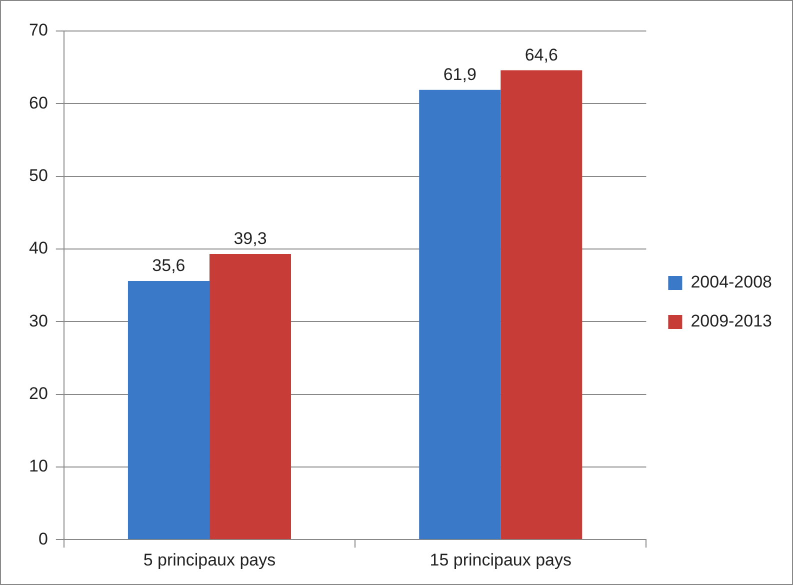 This screenshot has width=793, height=585. I want to click on data-label: 35,6, so click(169, 266).